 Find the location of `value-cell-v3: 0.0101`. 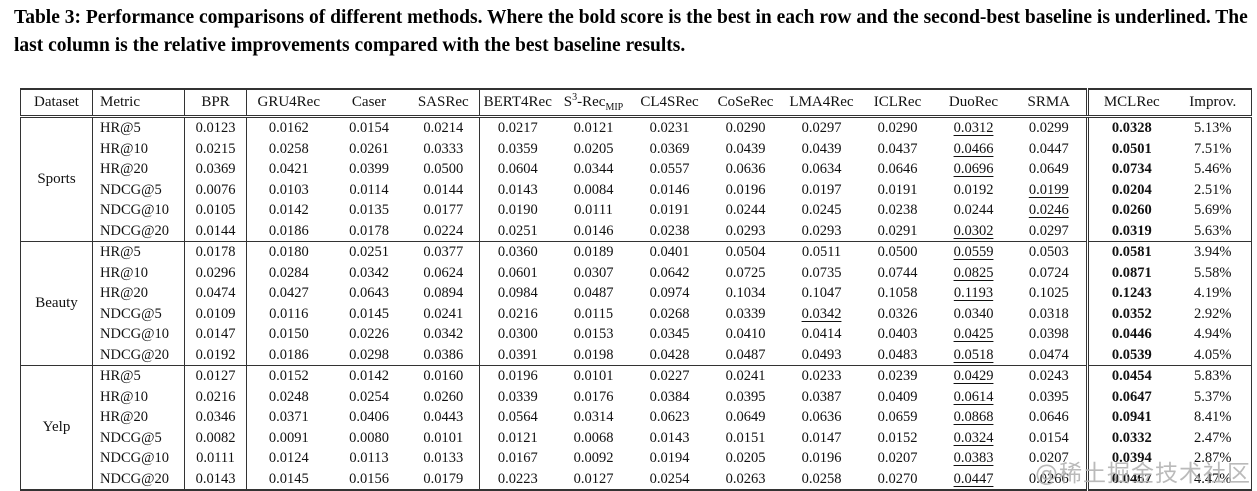

value-cell-v3: 0.0101 is located at coordinates (443, 437).